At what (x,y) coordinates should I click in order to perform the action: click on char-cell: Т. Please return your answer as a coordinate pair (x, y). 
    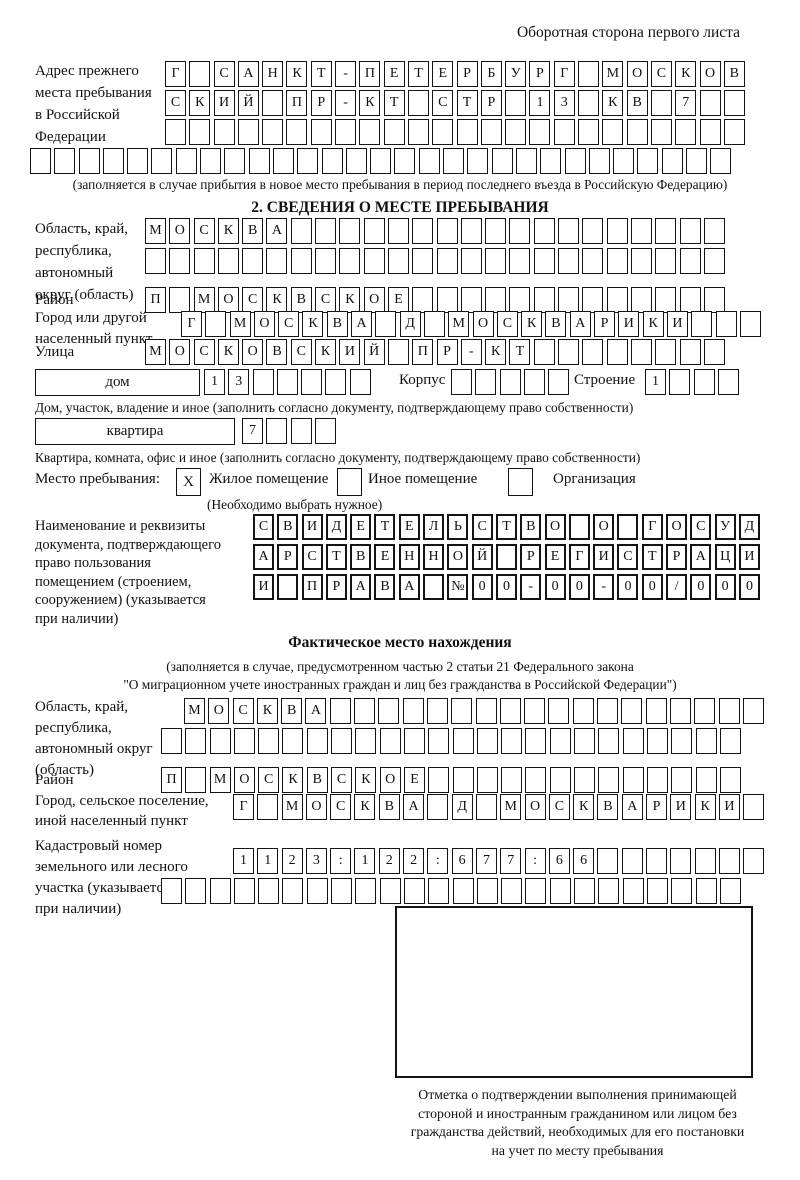
    Looking at the image, I should click on (336, 557).